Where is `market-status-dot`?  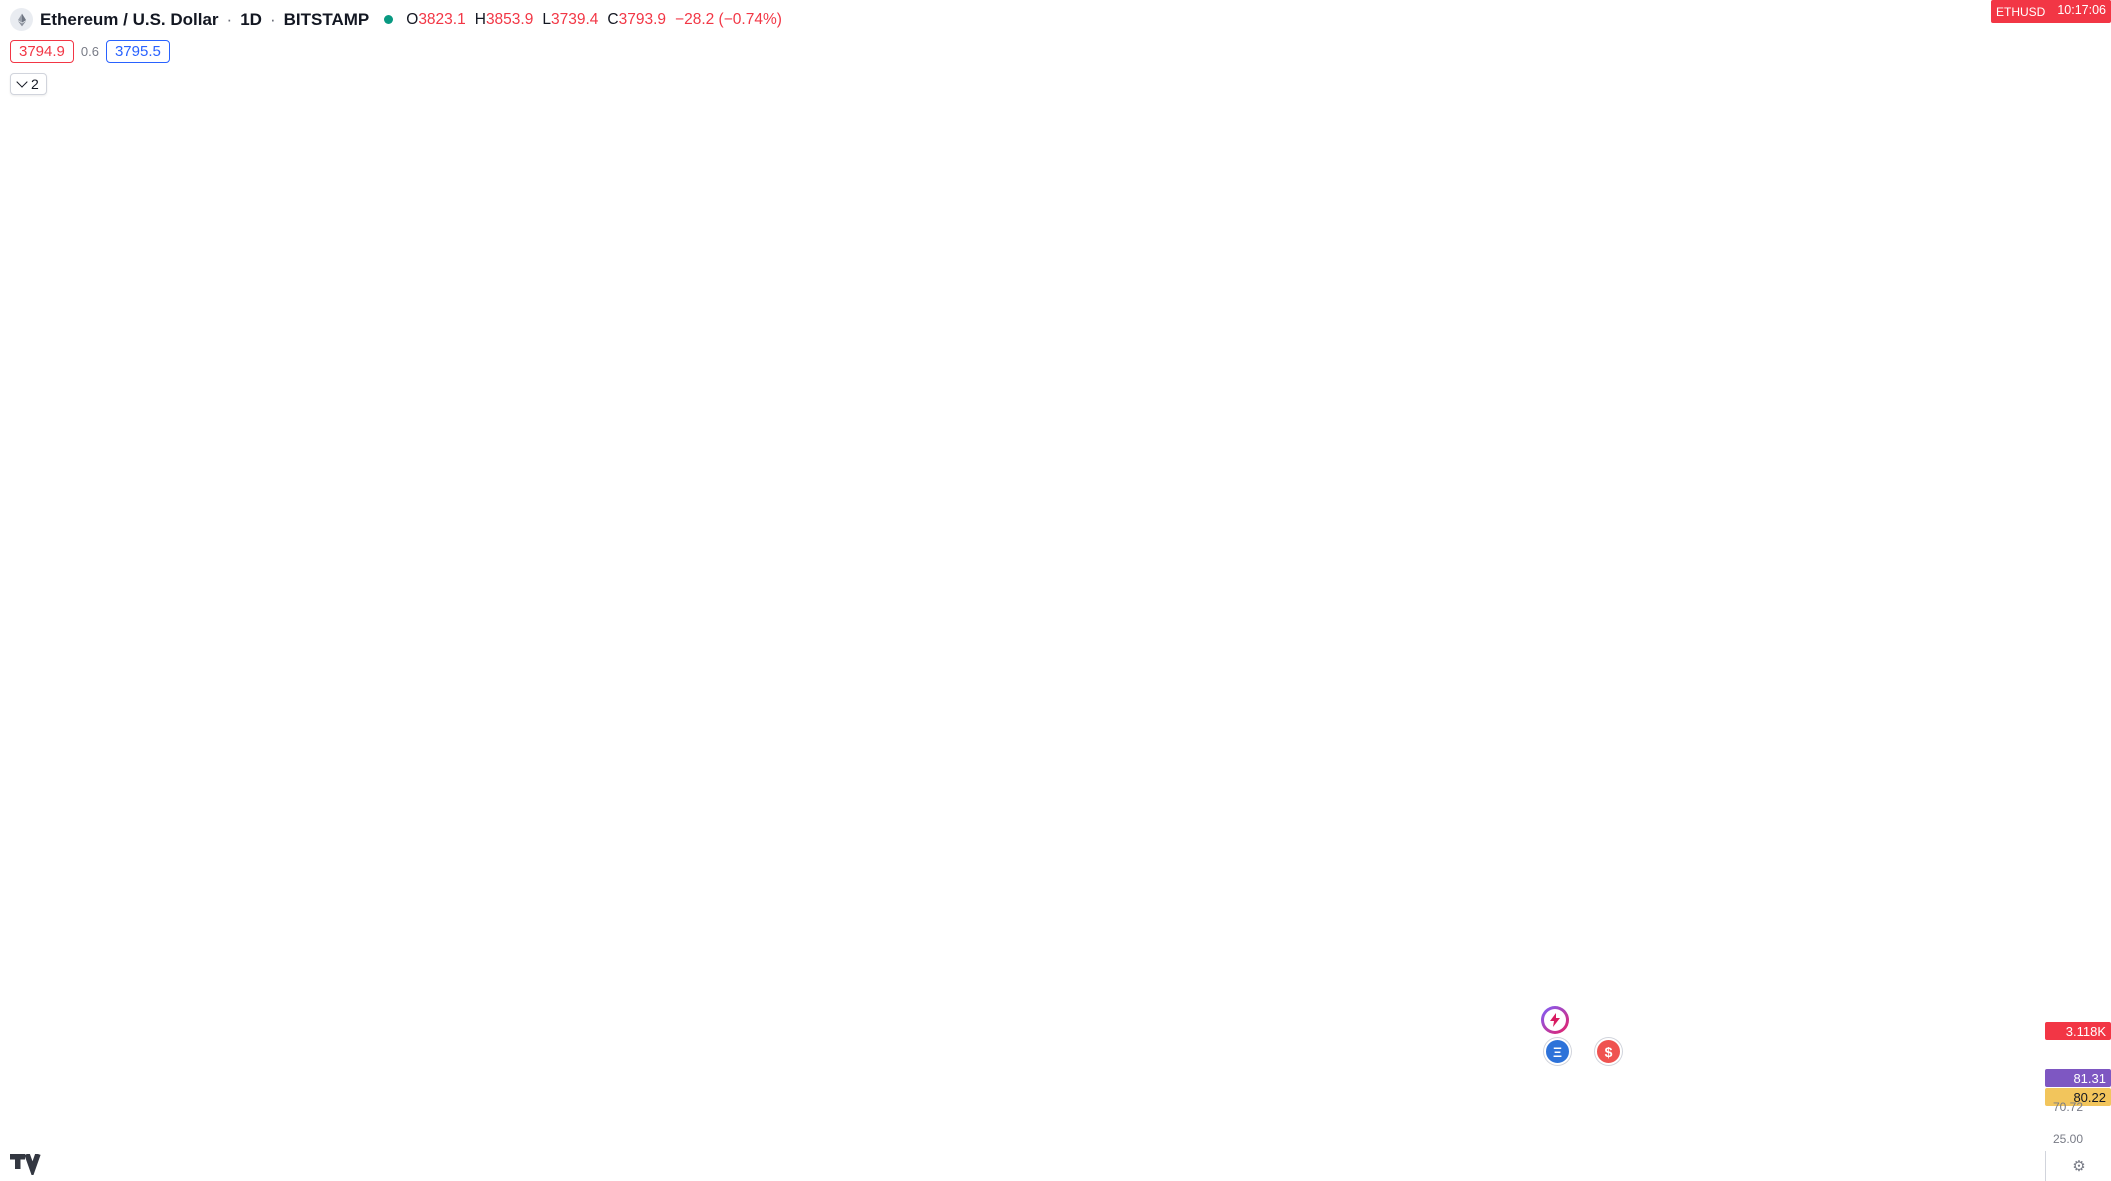 market-status-dot is located at coordinates (389, 19).